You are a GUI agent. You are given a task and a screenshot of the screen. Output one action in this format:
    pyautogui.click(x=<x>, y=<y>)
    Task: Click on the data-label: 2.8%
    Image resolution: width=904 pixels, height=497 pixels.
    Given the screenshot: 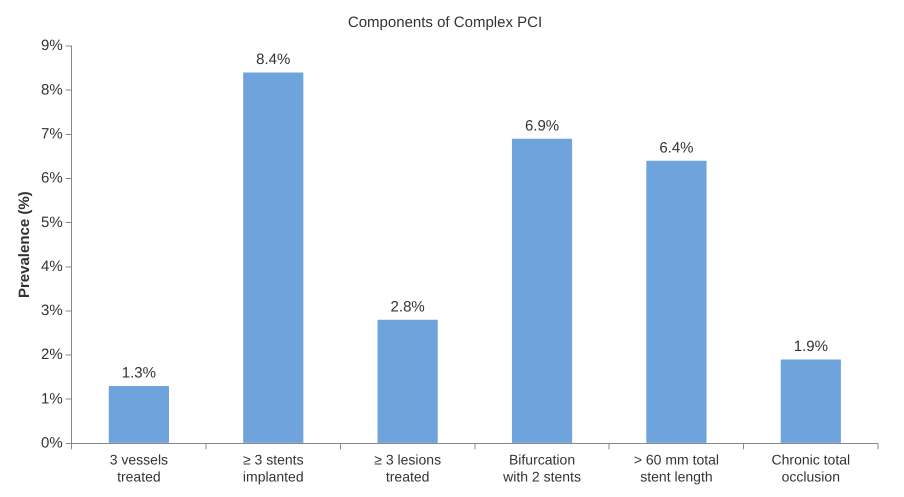 What is the action you would take?
    pyautogui.click(x=407, y=307)
    